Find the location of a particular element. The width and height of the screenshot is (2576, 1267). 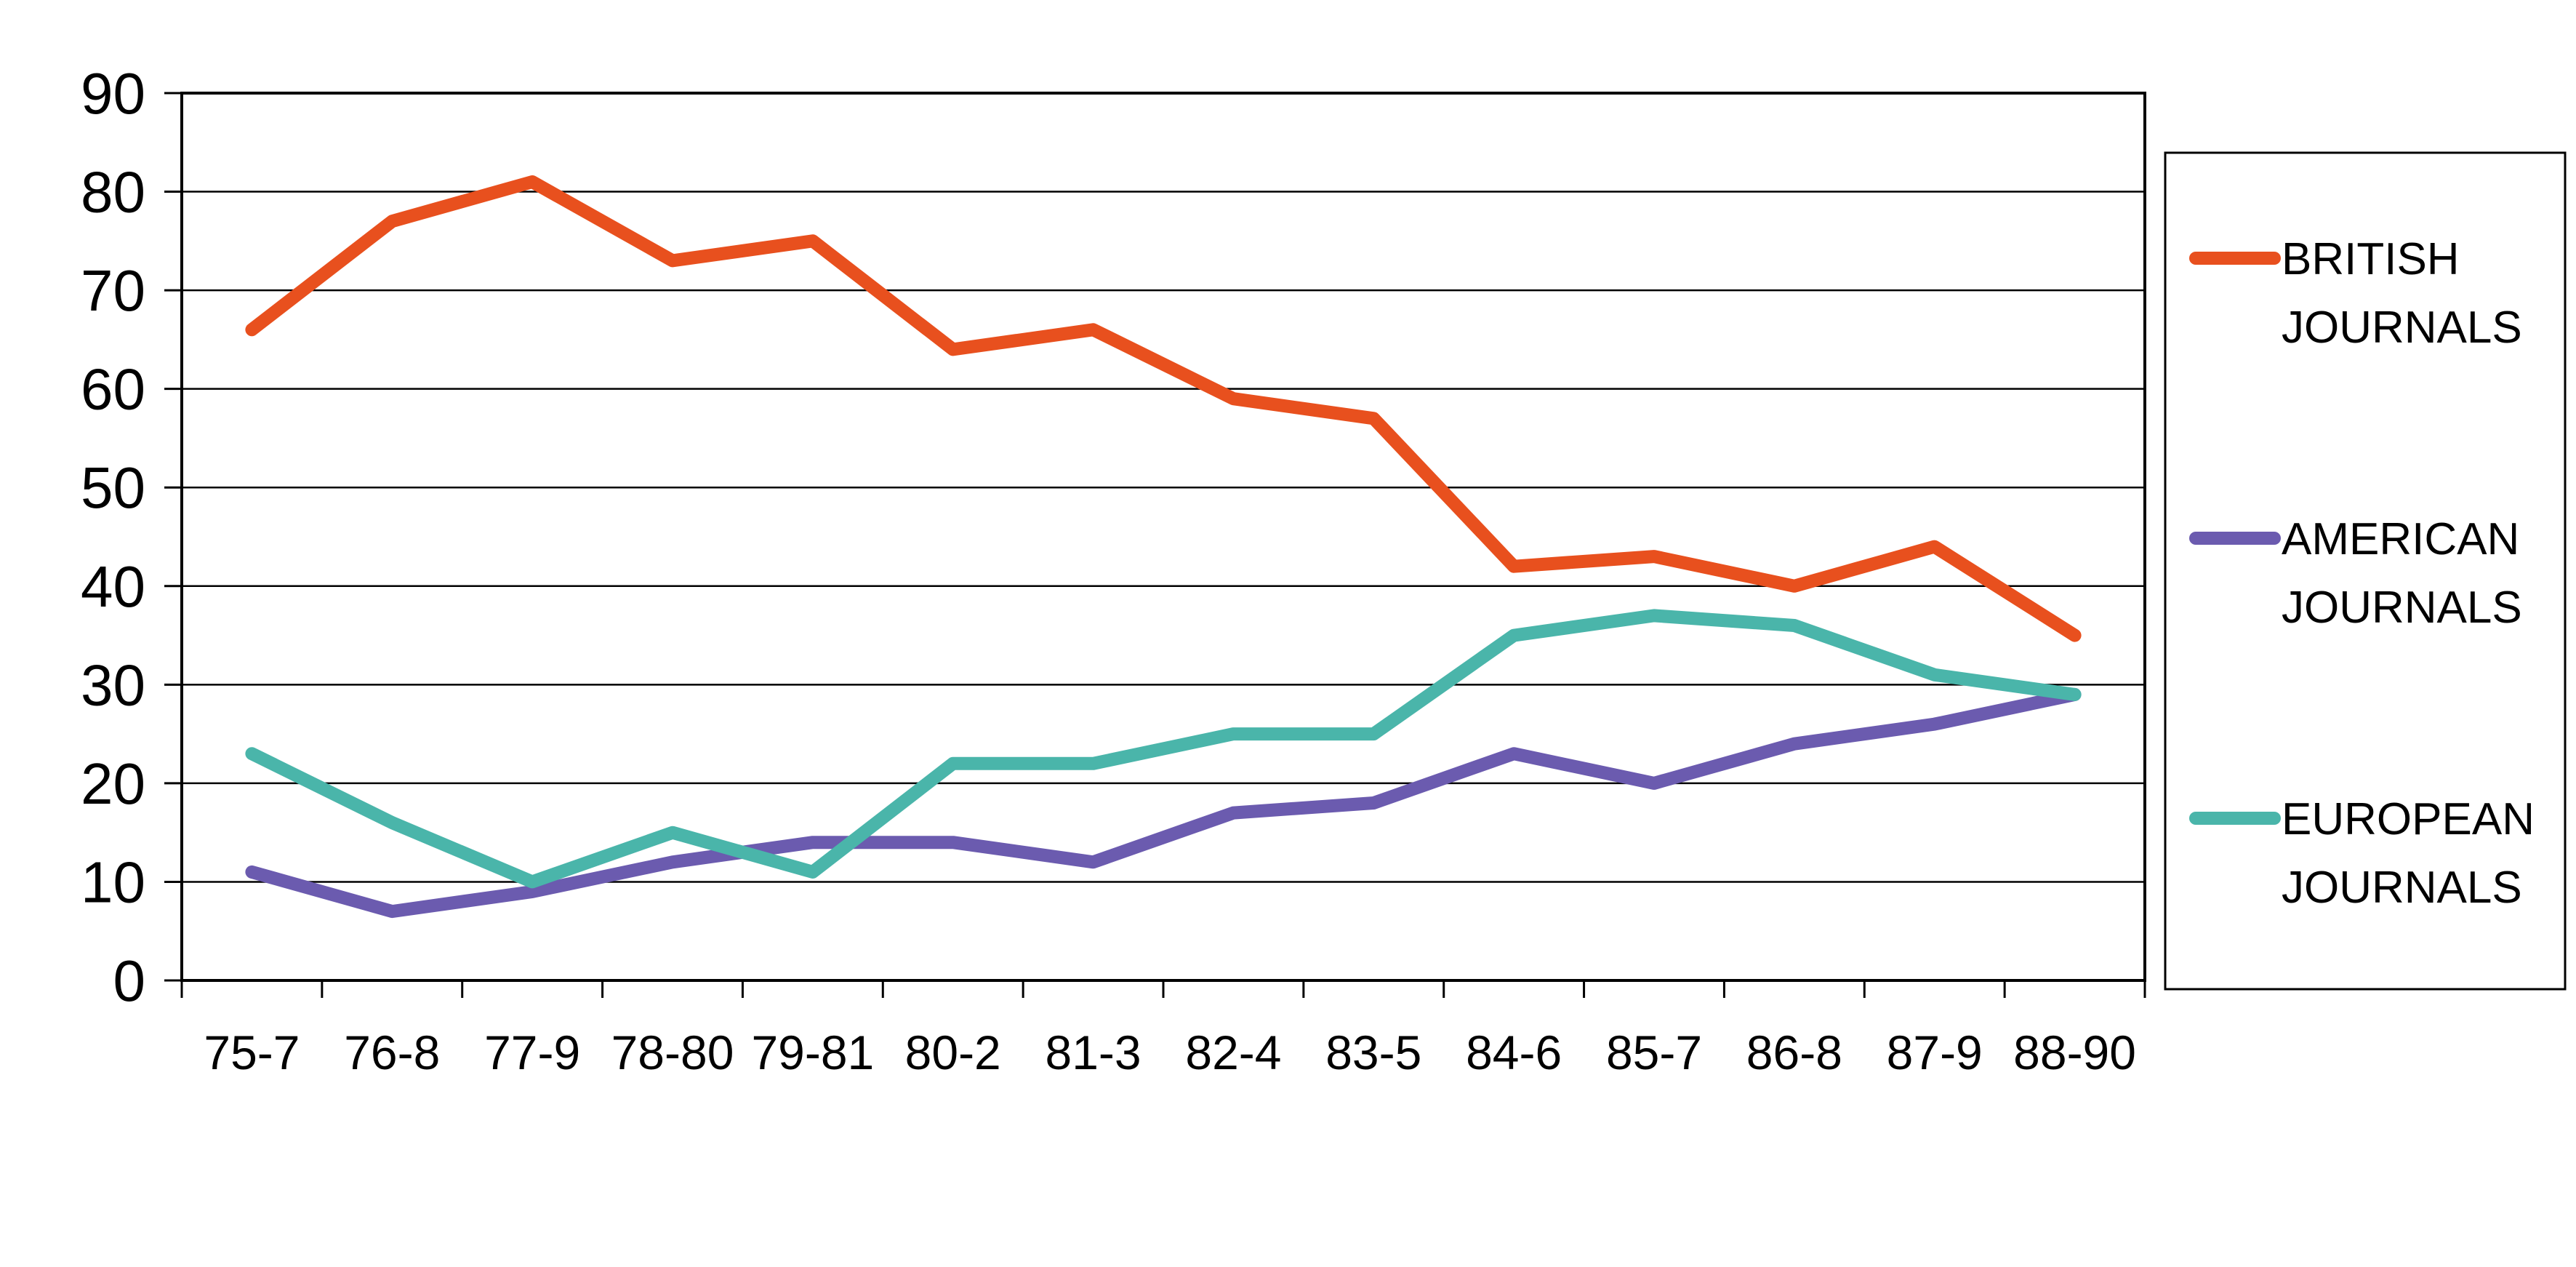

y-tick-label-90: 90 is located at coordinates (113, 94).